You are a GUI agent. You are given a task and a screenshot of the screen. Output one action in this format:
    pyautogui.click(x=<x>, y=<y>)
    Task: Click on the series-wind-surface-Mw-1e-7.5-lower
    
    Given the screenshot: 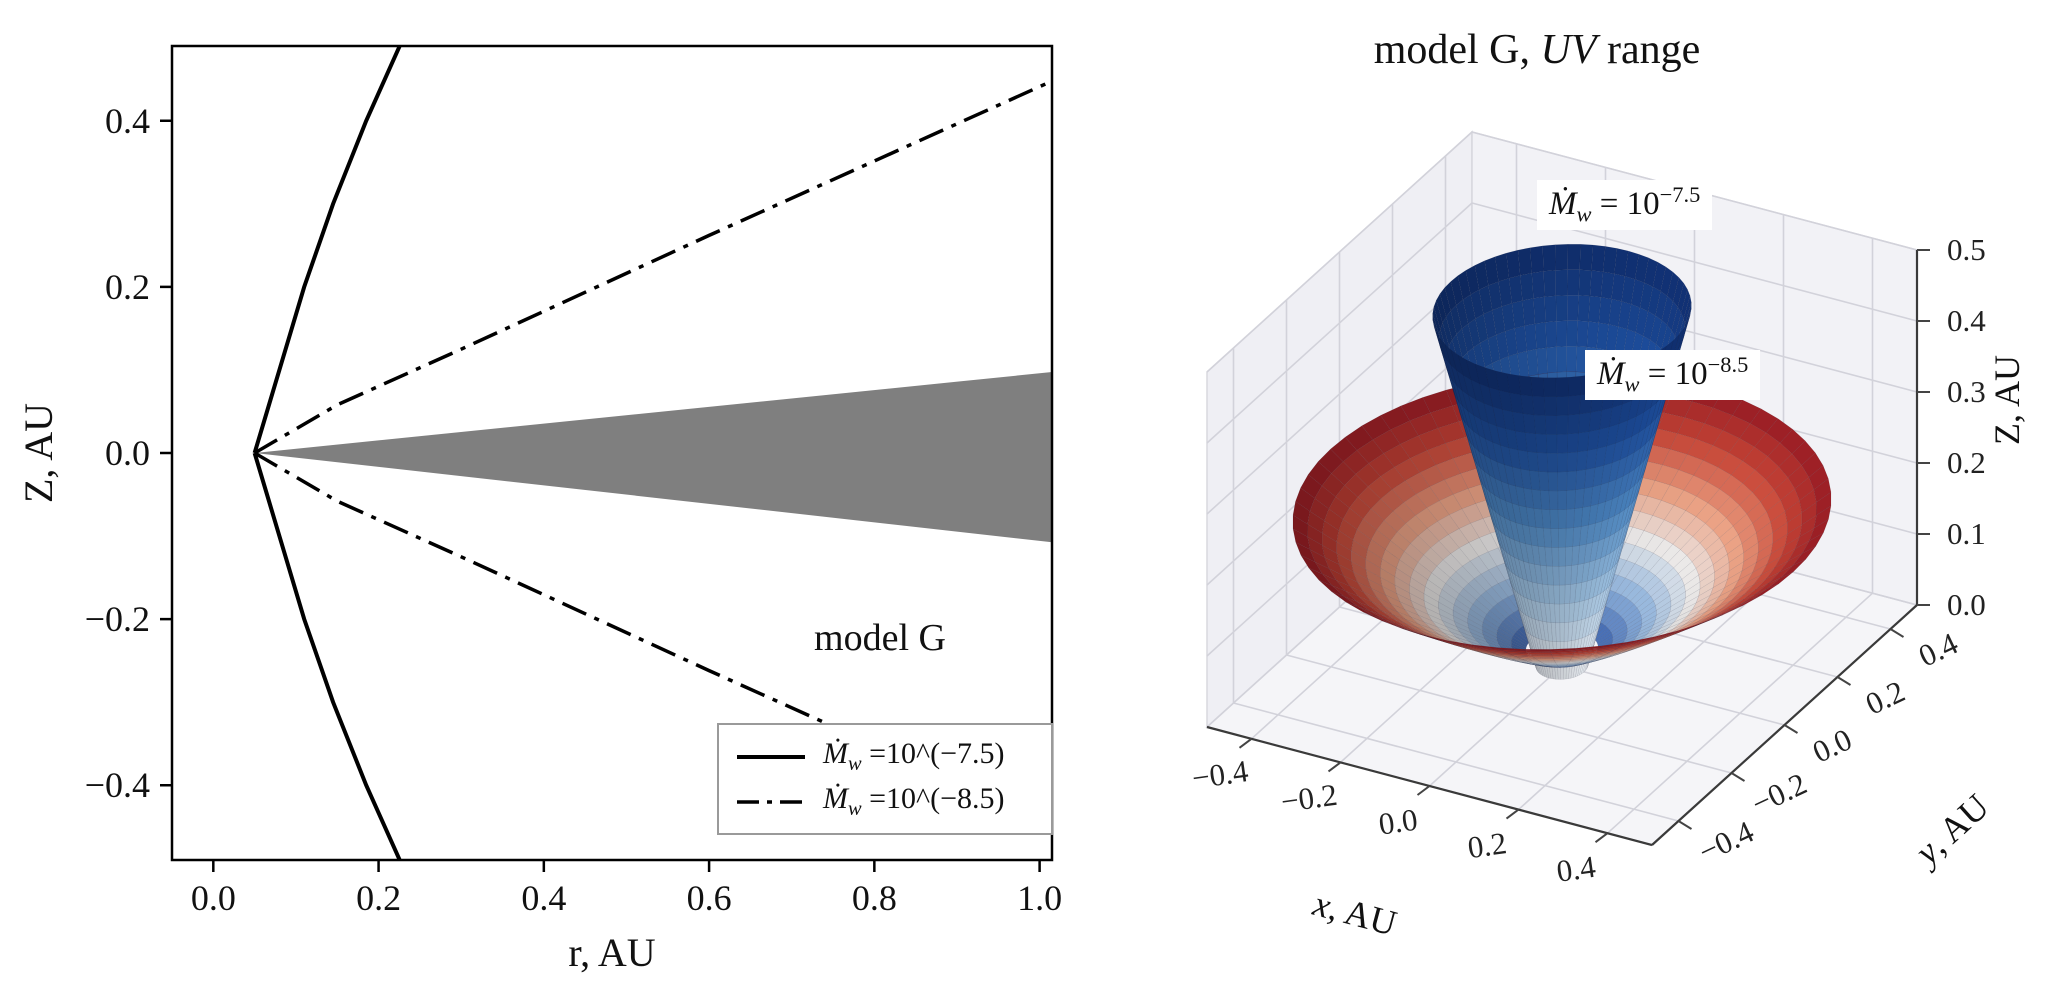 What is the action you would take?
    pyautogui.click(x=327, y=656)
    